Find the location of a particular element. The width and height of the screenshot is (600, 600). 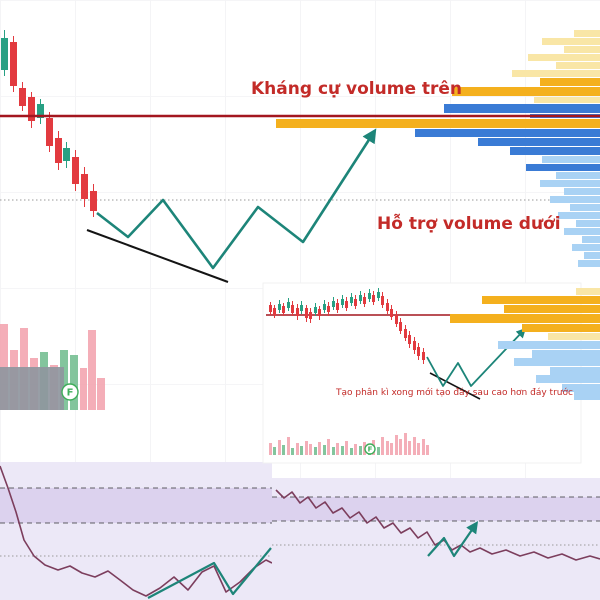

inset-zigzag is located at coordinates (476, 357).